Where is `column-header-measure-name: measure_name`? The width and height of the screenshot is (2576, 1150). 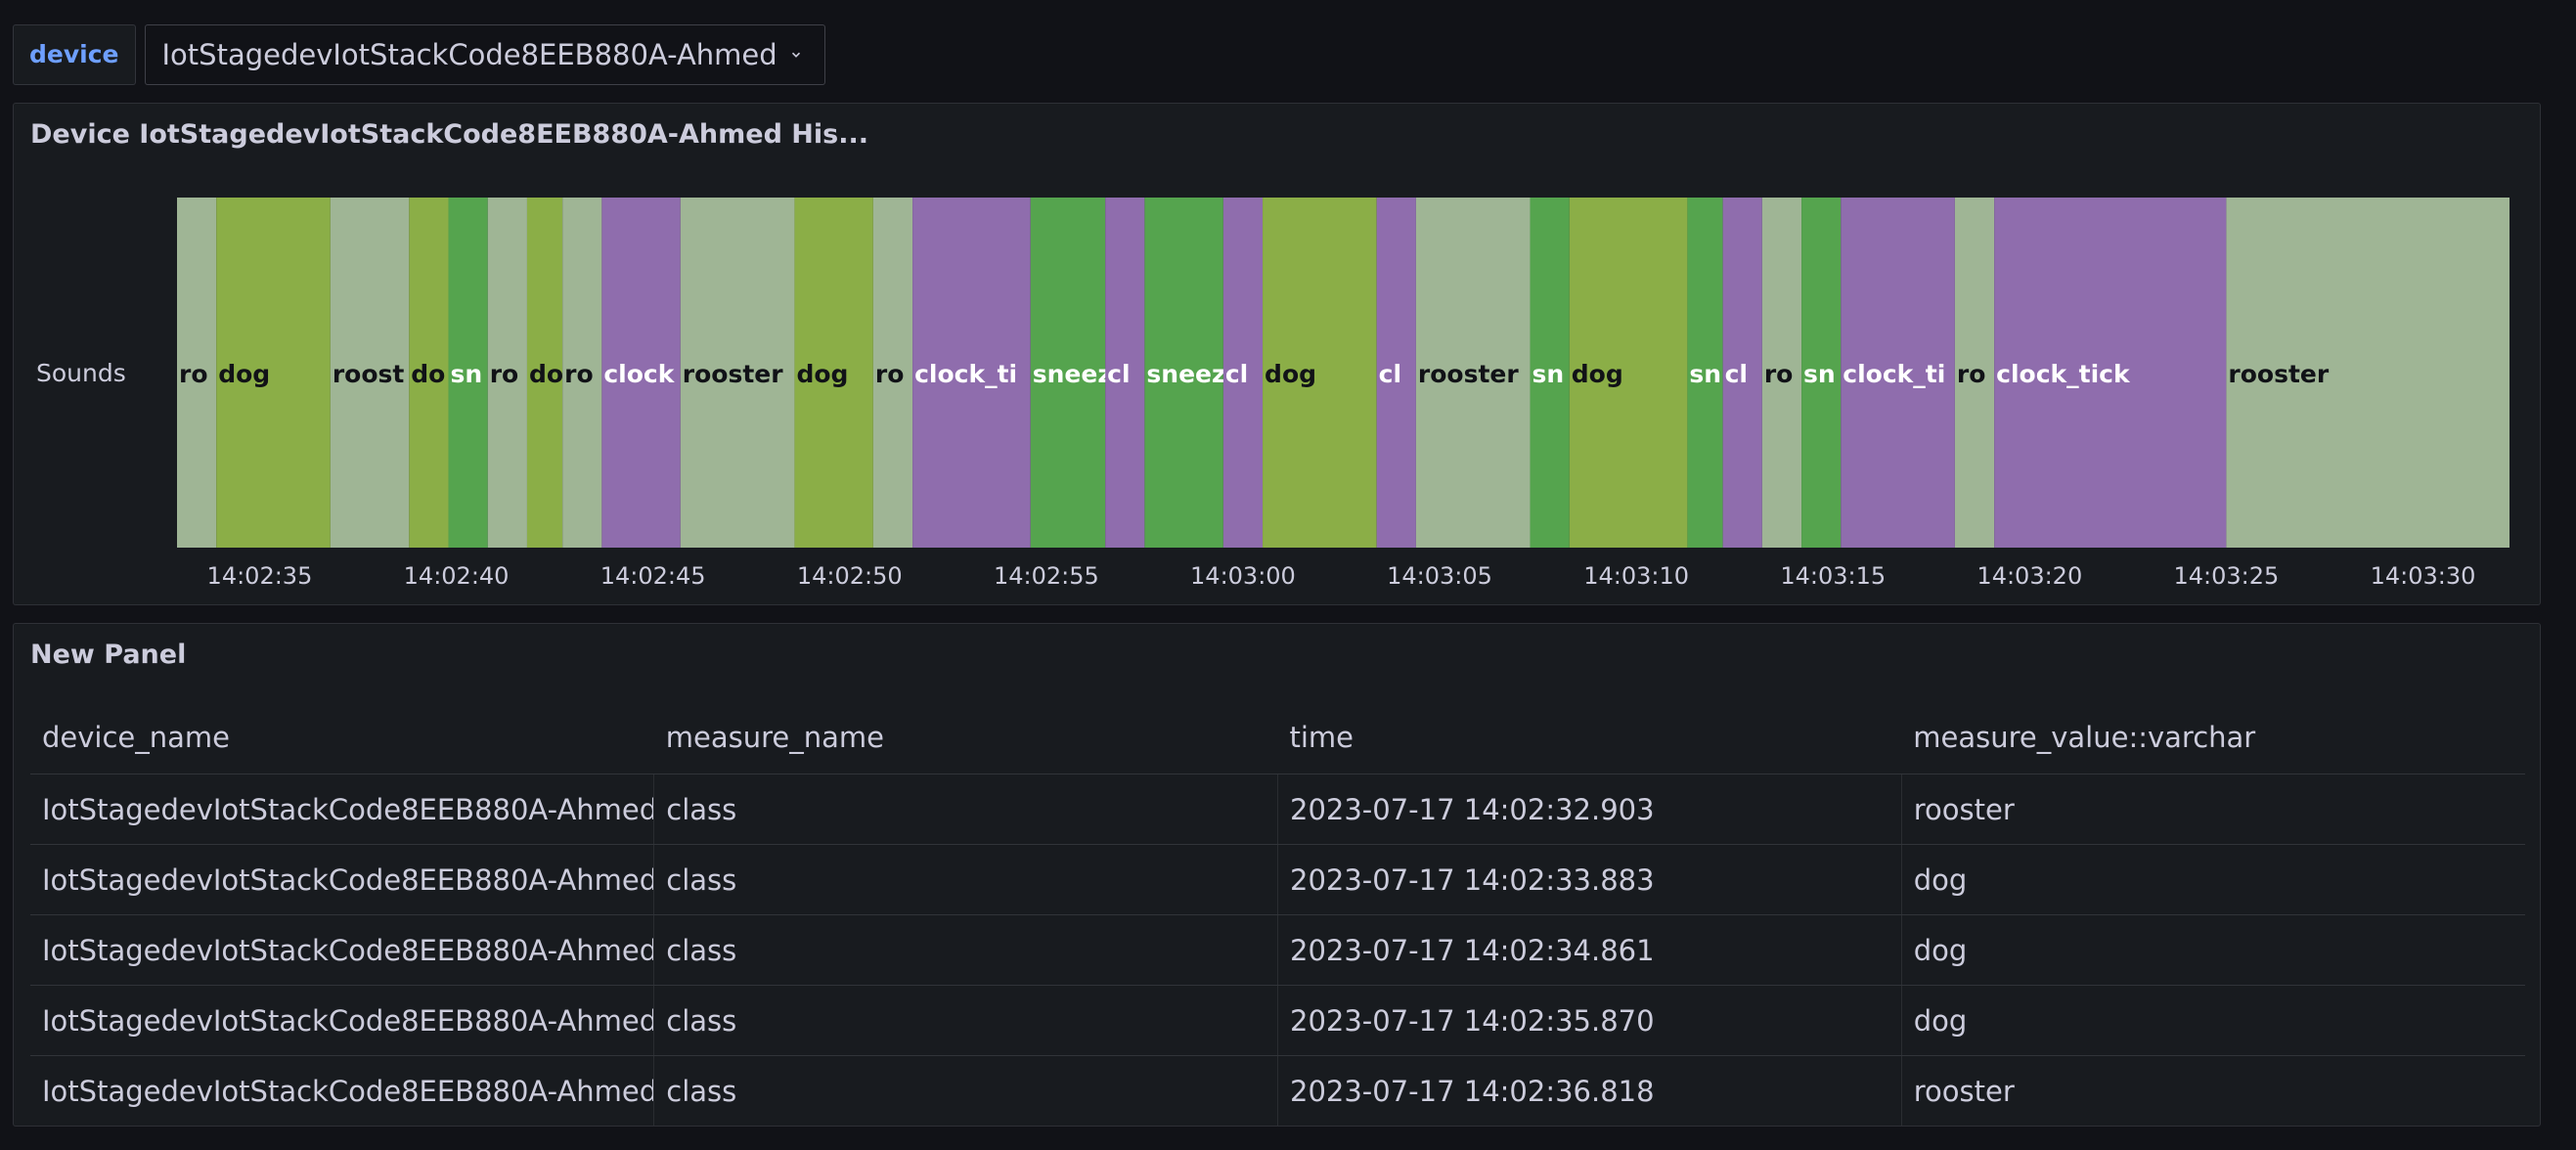
column-header-measure-name: measure_name is located at coordinates (965, 737).